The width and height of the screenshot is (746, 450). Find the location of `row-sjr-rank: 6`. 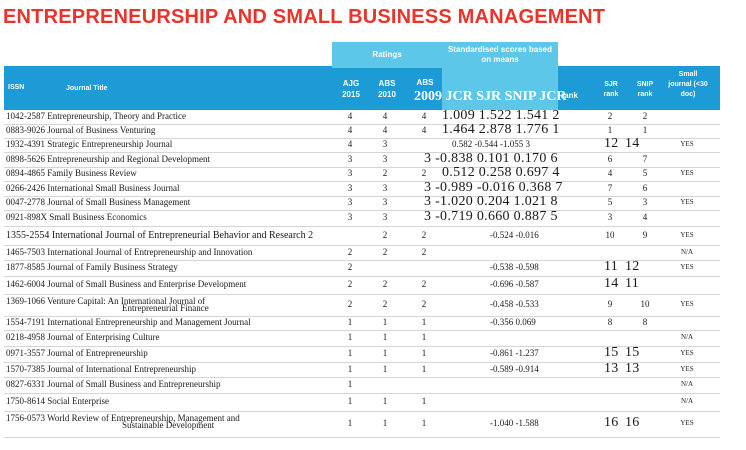

row-sjr-rank: 6 is located at coordinates (610, 159).